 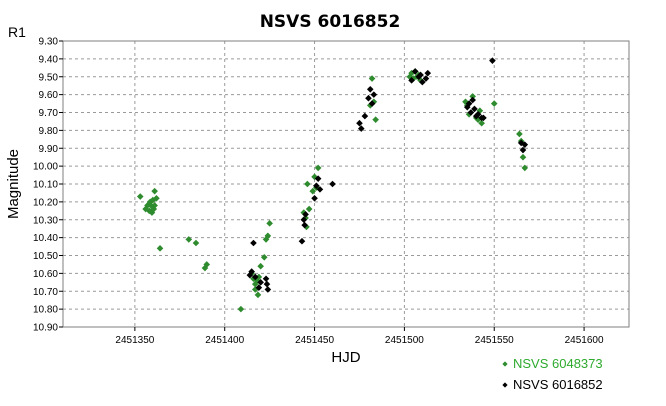 I want to click on x-tick-label: 2451450, so click(x=314, y=340).